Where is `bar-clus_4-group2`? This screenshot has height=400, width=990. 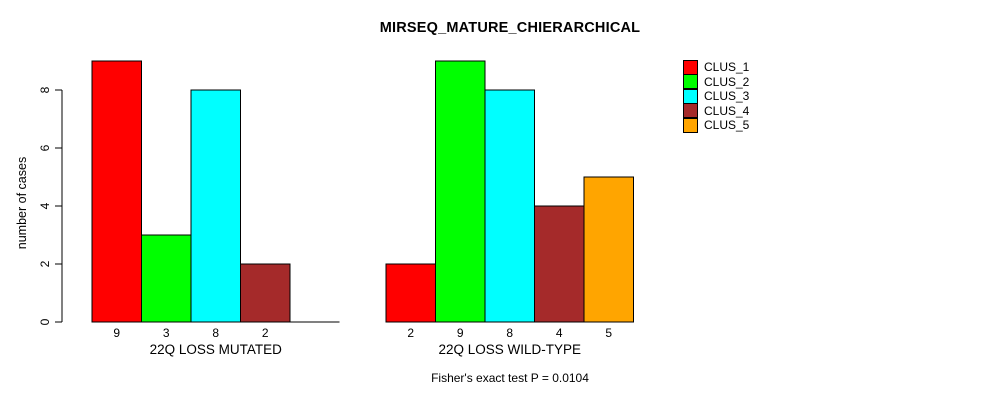 bar-clus_4-group2 is located at coordinates (559, 264).